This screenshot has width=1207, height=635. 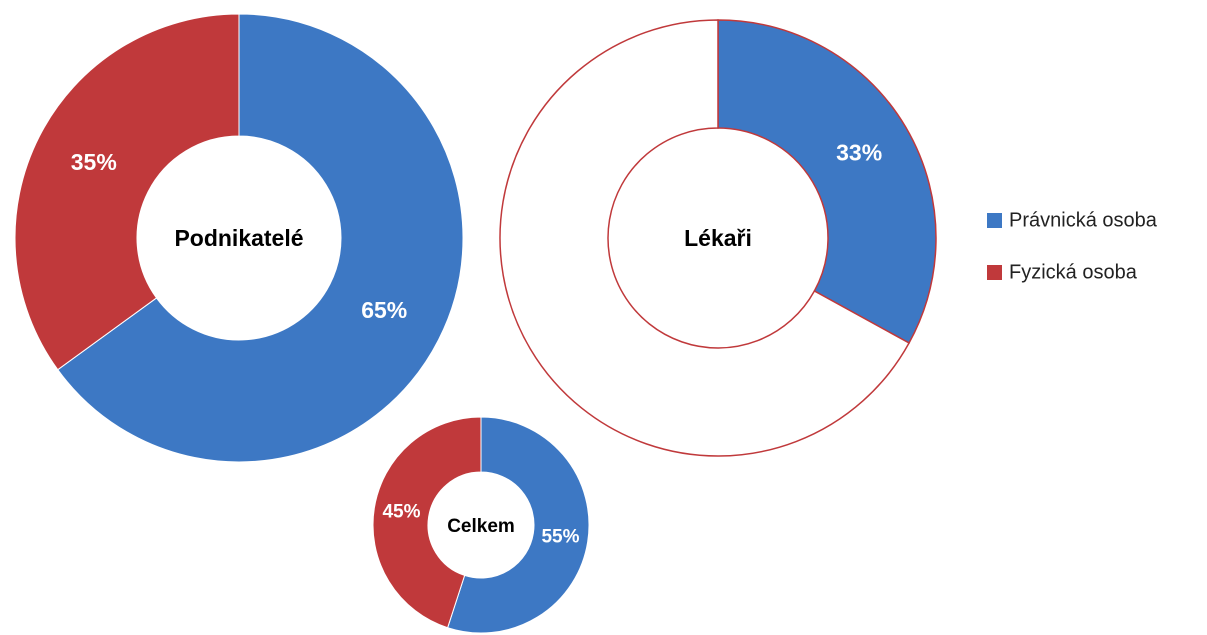 What do you see at coordinates (1073, 272) in the screenshot?
I see `legend-label: Fyzická osoba` at bounding box center [1073, 272].